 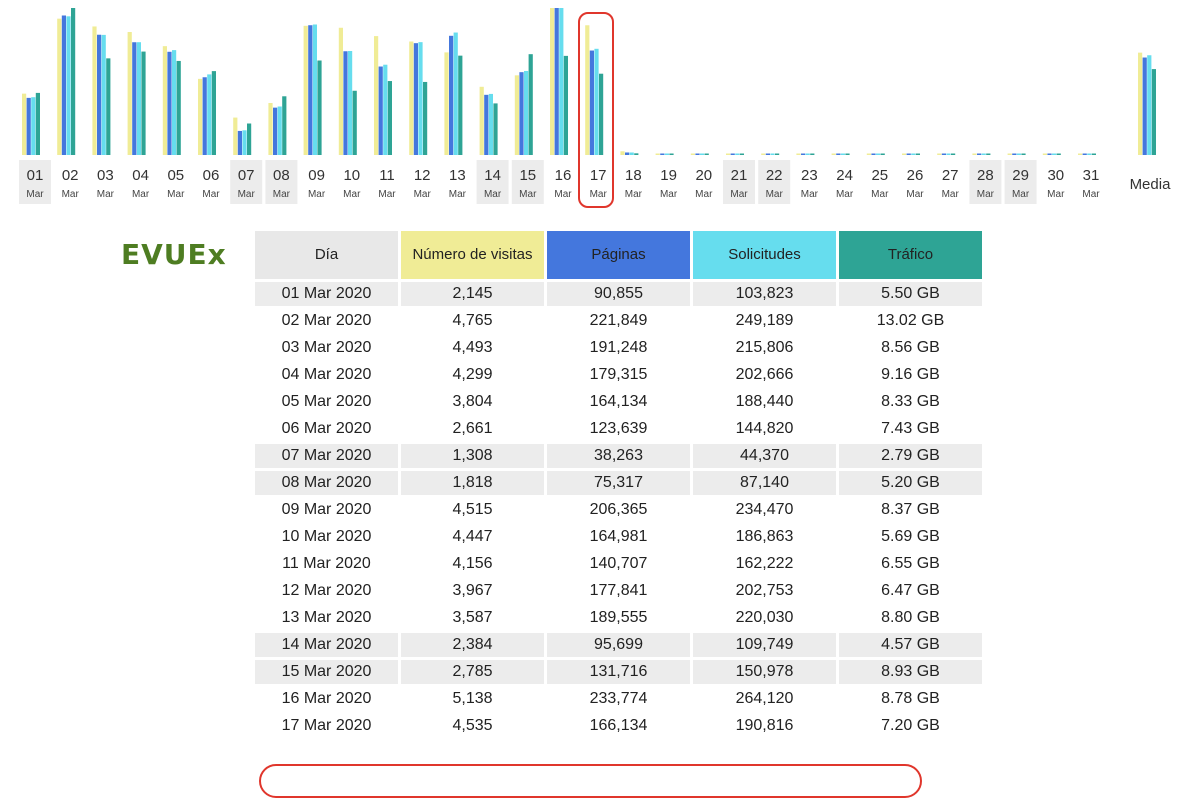 I want to click on header-dia: Día, so click(x=326, y=255).